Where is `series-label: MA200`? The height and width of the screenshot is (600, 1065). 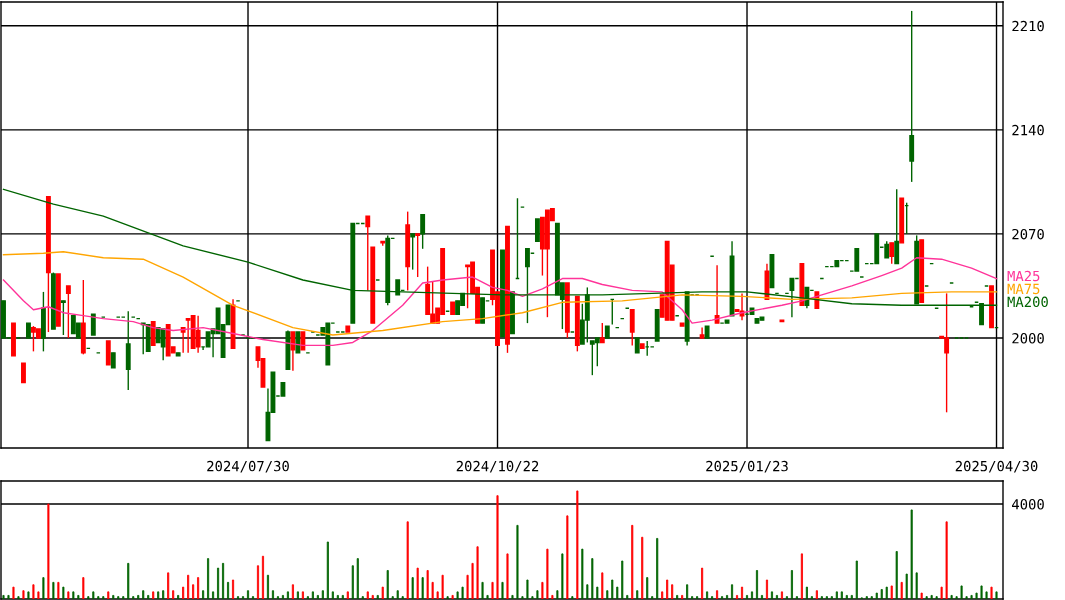 series-label: MA200 is located at coordinates (1027, 302).